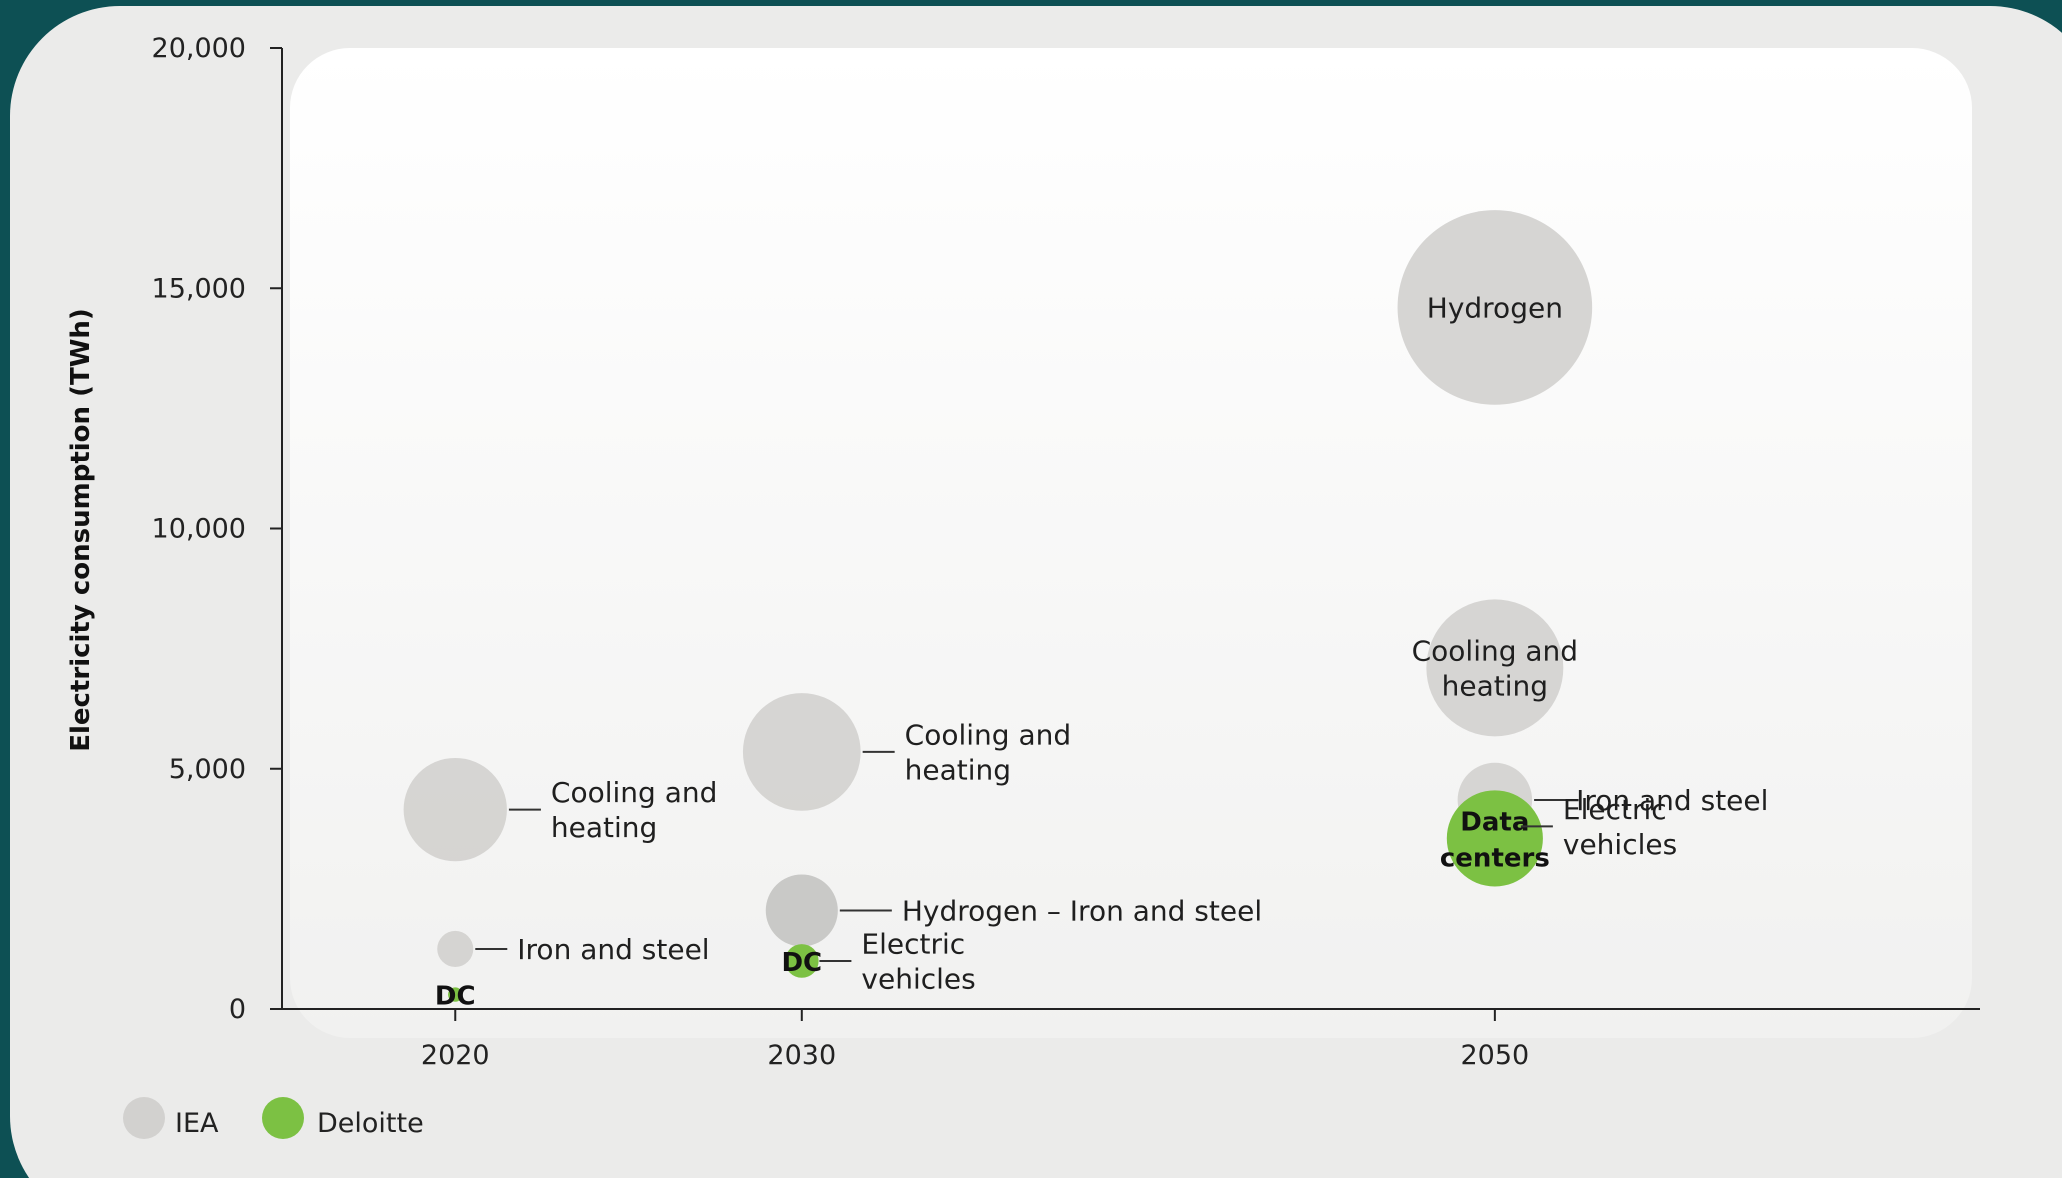  I want to click on y-tick-label: 15,000, so click(199, 288).